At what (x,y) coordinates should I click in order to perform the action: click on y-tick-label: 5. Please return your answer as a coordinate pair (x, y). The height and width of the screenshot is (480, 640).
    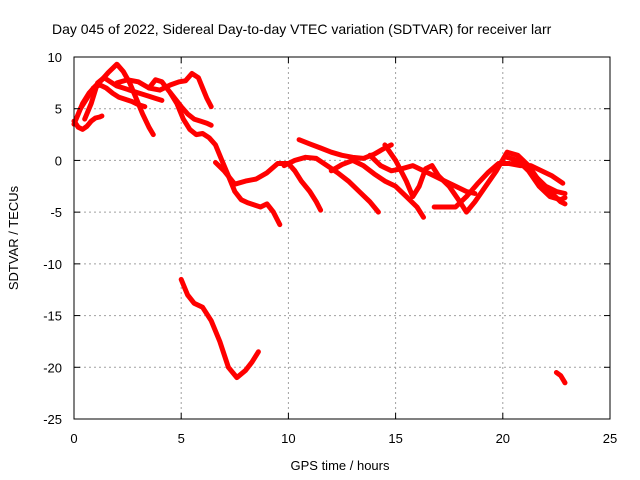
    Looking at the image, I should click on (58, 109).